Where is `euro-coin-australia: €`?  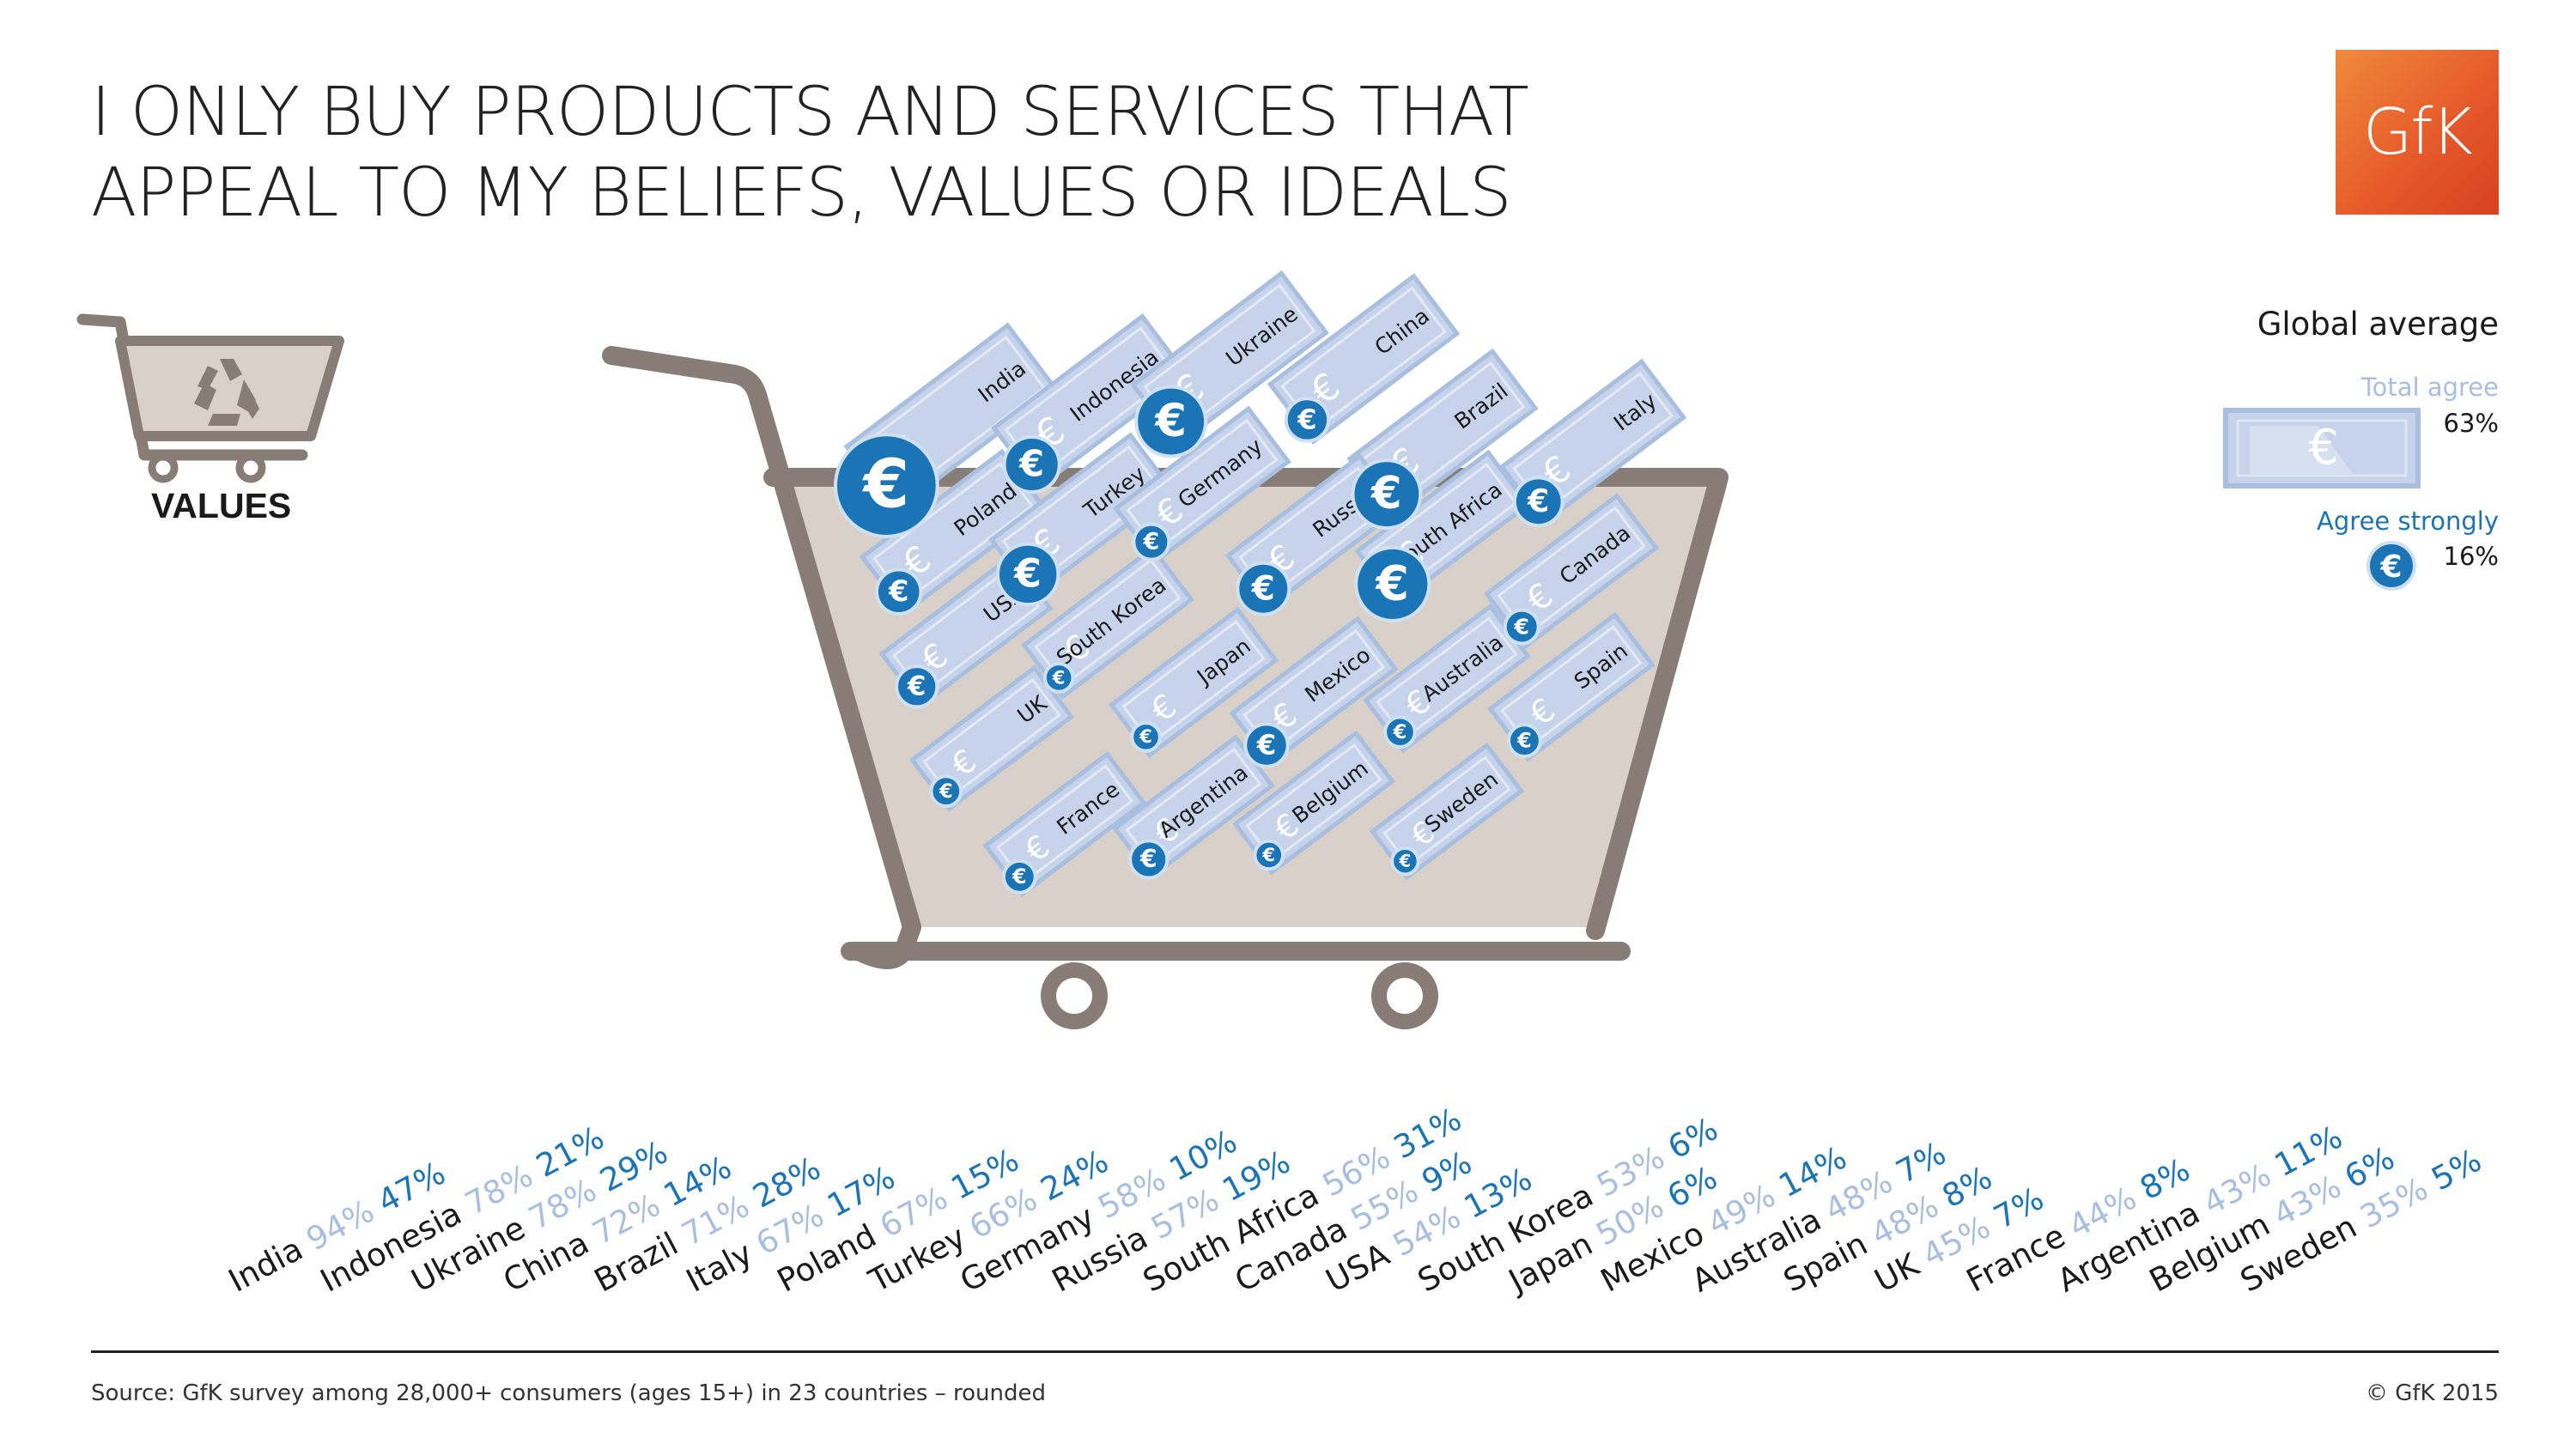 euro-coin-australia: € is located at coordinates (1400, 732).